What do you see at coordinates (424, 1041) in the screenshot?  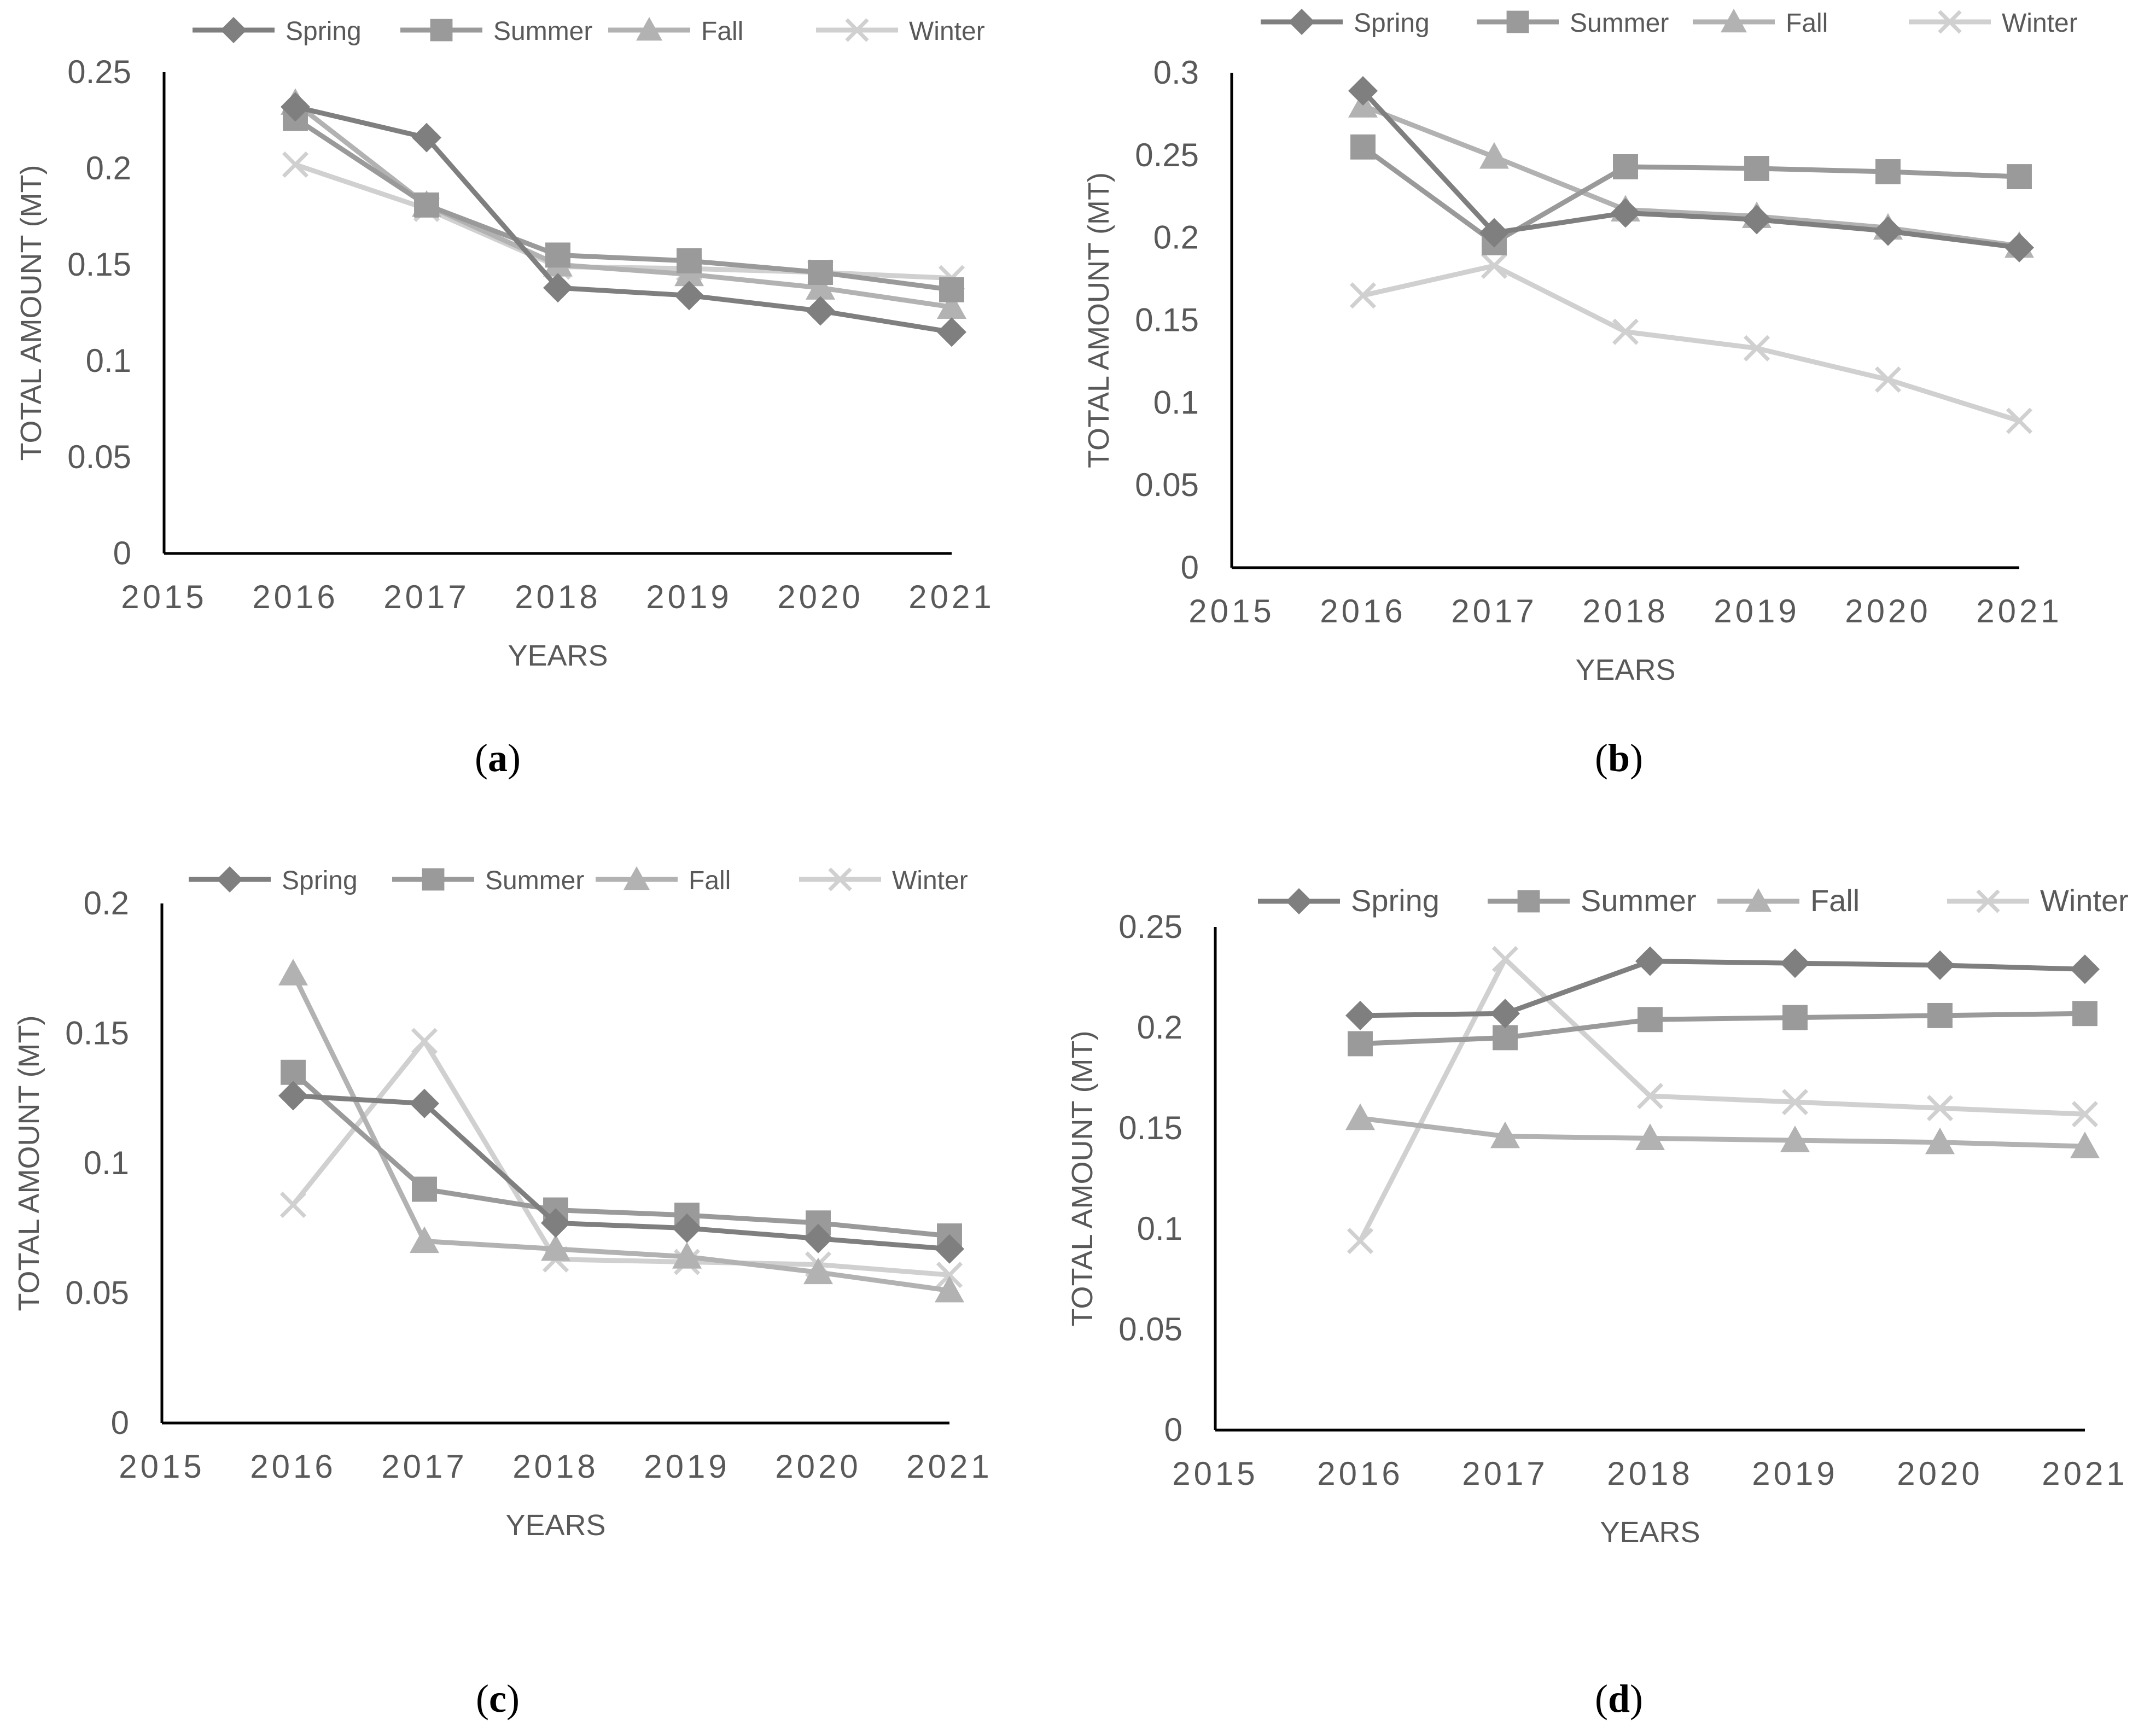 I see `data-point-winter-2017` at bounding box center [424, 1041].